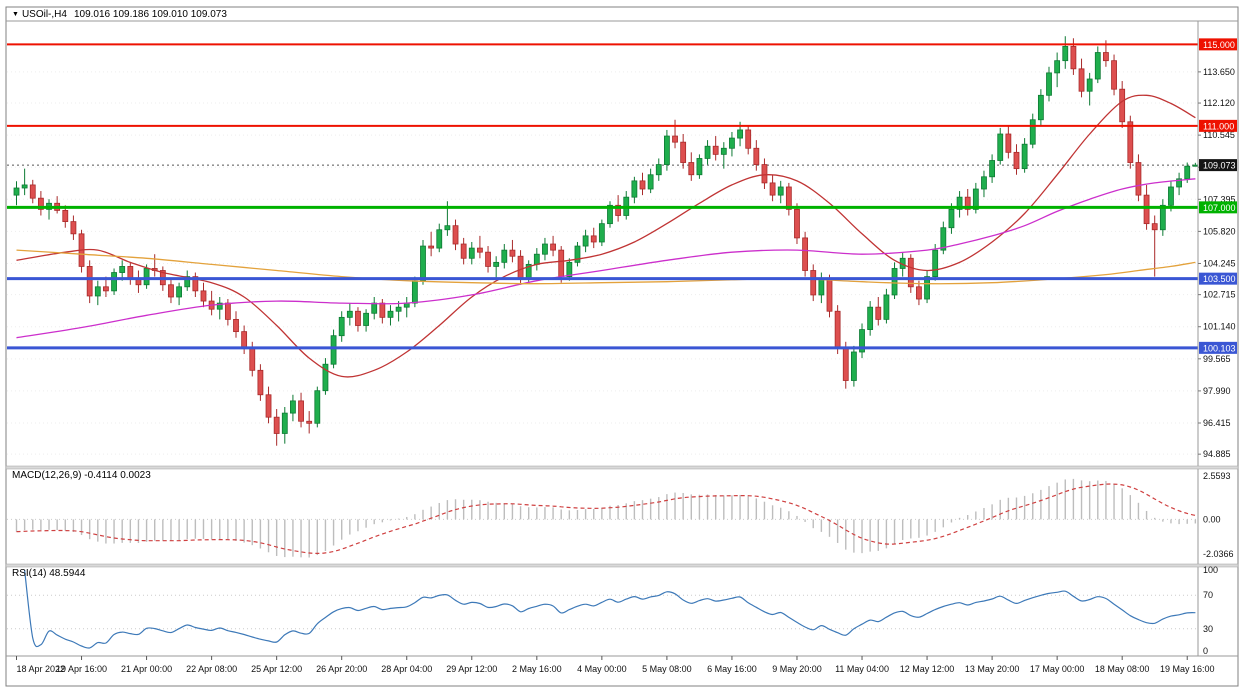 The width and height of the screenshot is (1244, 693). What do you see at coordinates (471, 669) in the screenshot?
I see `date-tick-label: 29 Apr 12:00` at bounding box center [471, 669].